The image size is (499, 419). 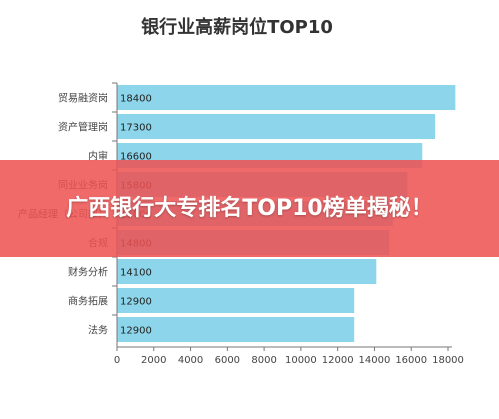 I want to click on data-label: 18400, so click(x=136, y=99).